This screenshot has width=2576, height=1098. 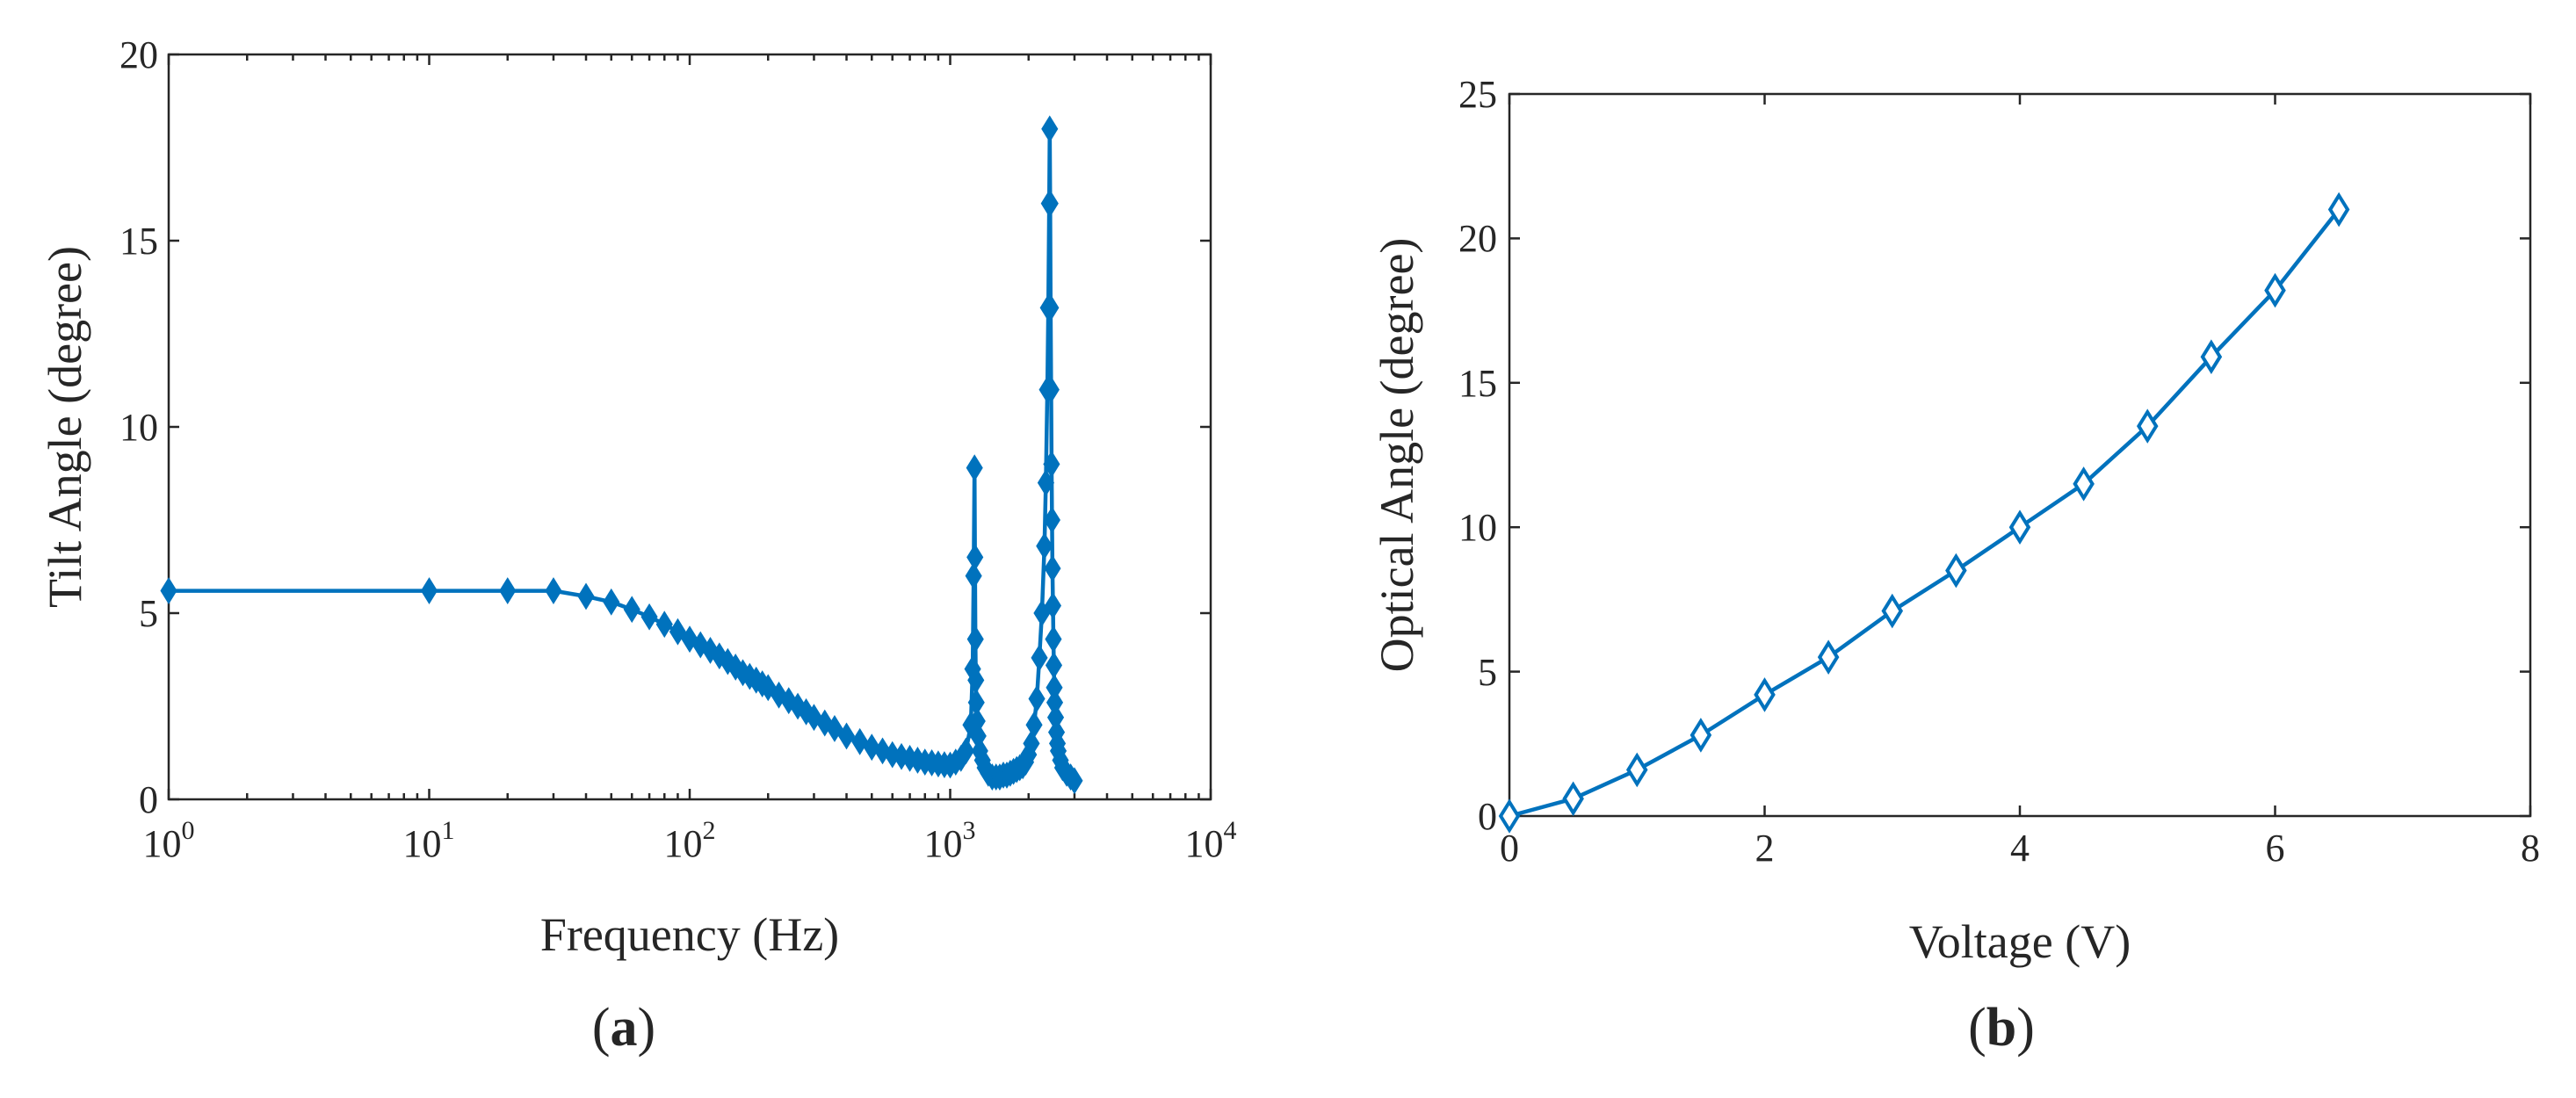 I want to click on panel-b-y-tick-label: 0, so click(x=1487, y=816).